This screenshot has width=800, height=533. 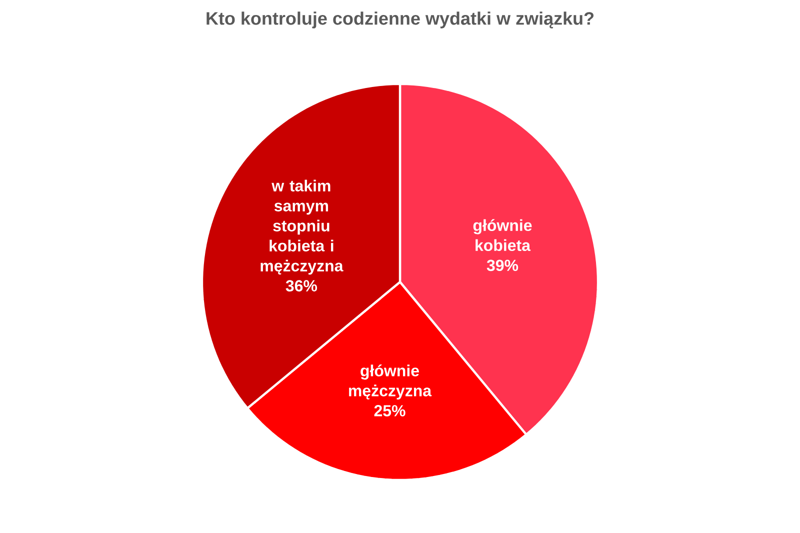 What do you see at coordinates (390, 382) in the screenshot?
I see `slice-label: głównie mężczyzna` at bounding box center [390, 382].